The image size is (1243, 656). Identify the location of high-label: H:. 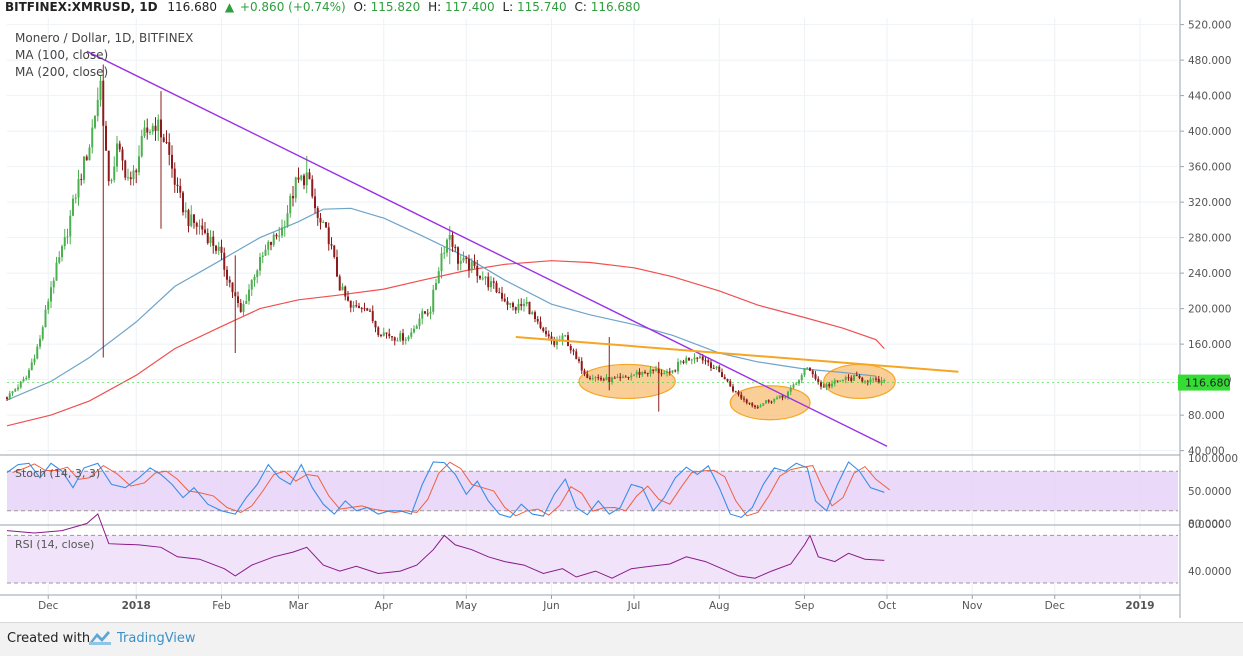
(434, 7).